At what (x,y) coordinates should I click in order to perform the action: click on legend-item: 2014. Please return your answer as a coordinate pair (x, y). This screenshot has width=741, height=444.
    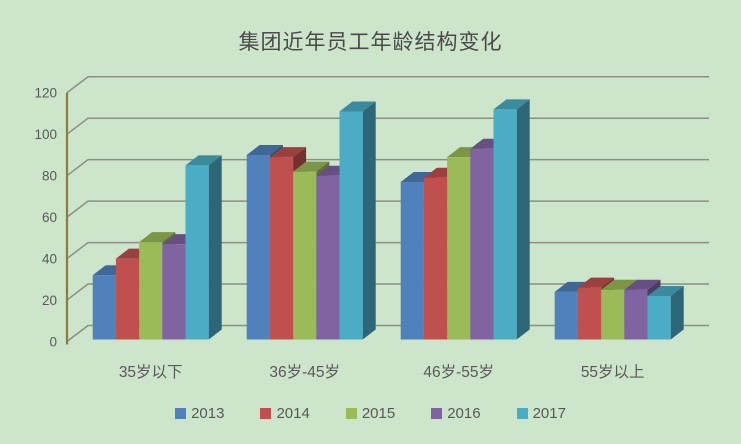
    Looking at the image, I should click on (285, 413).